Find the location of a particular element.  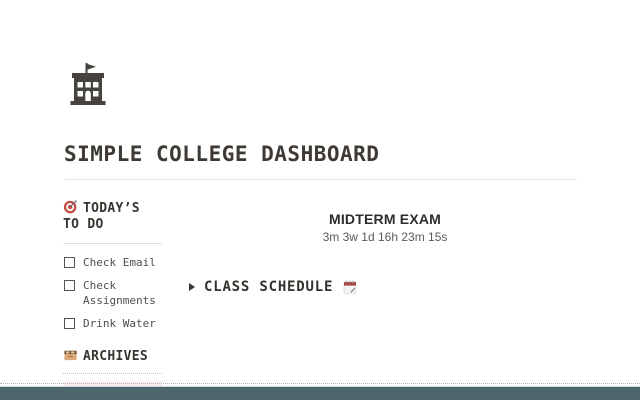

todo-item: Check Email is located at coordinates (112, 262).